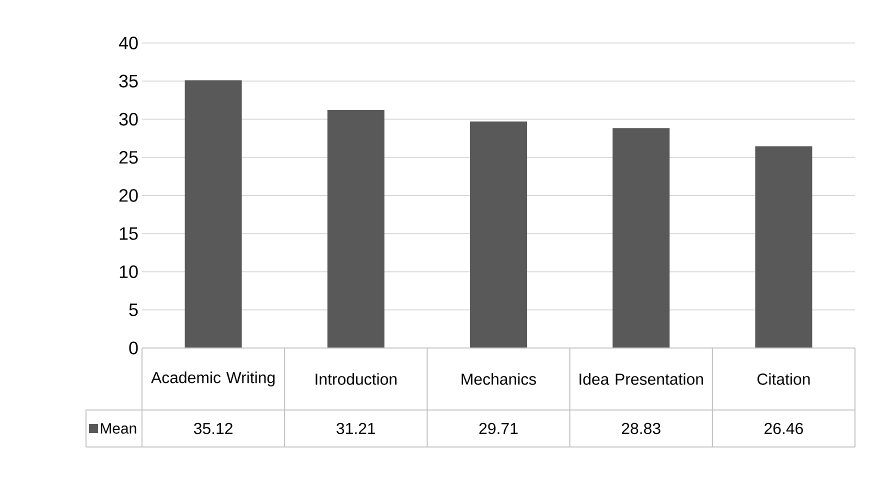 The image size is (874, 478). I want to click on y-tick-label: 30, so click(128, 119).